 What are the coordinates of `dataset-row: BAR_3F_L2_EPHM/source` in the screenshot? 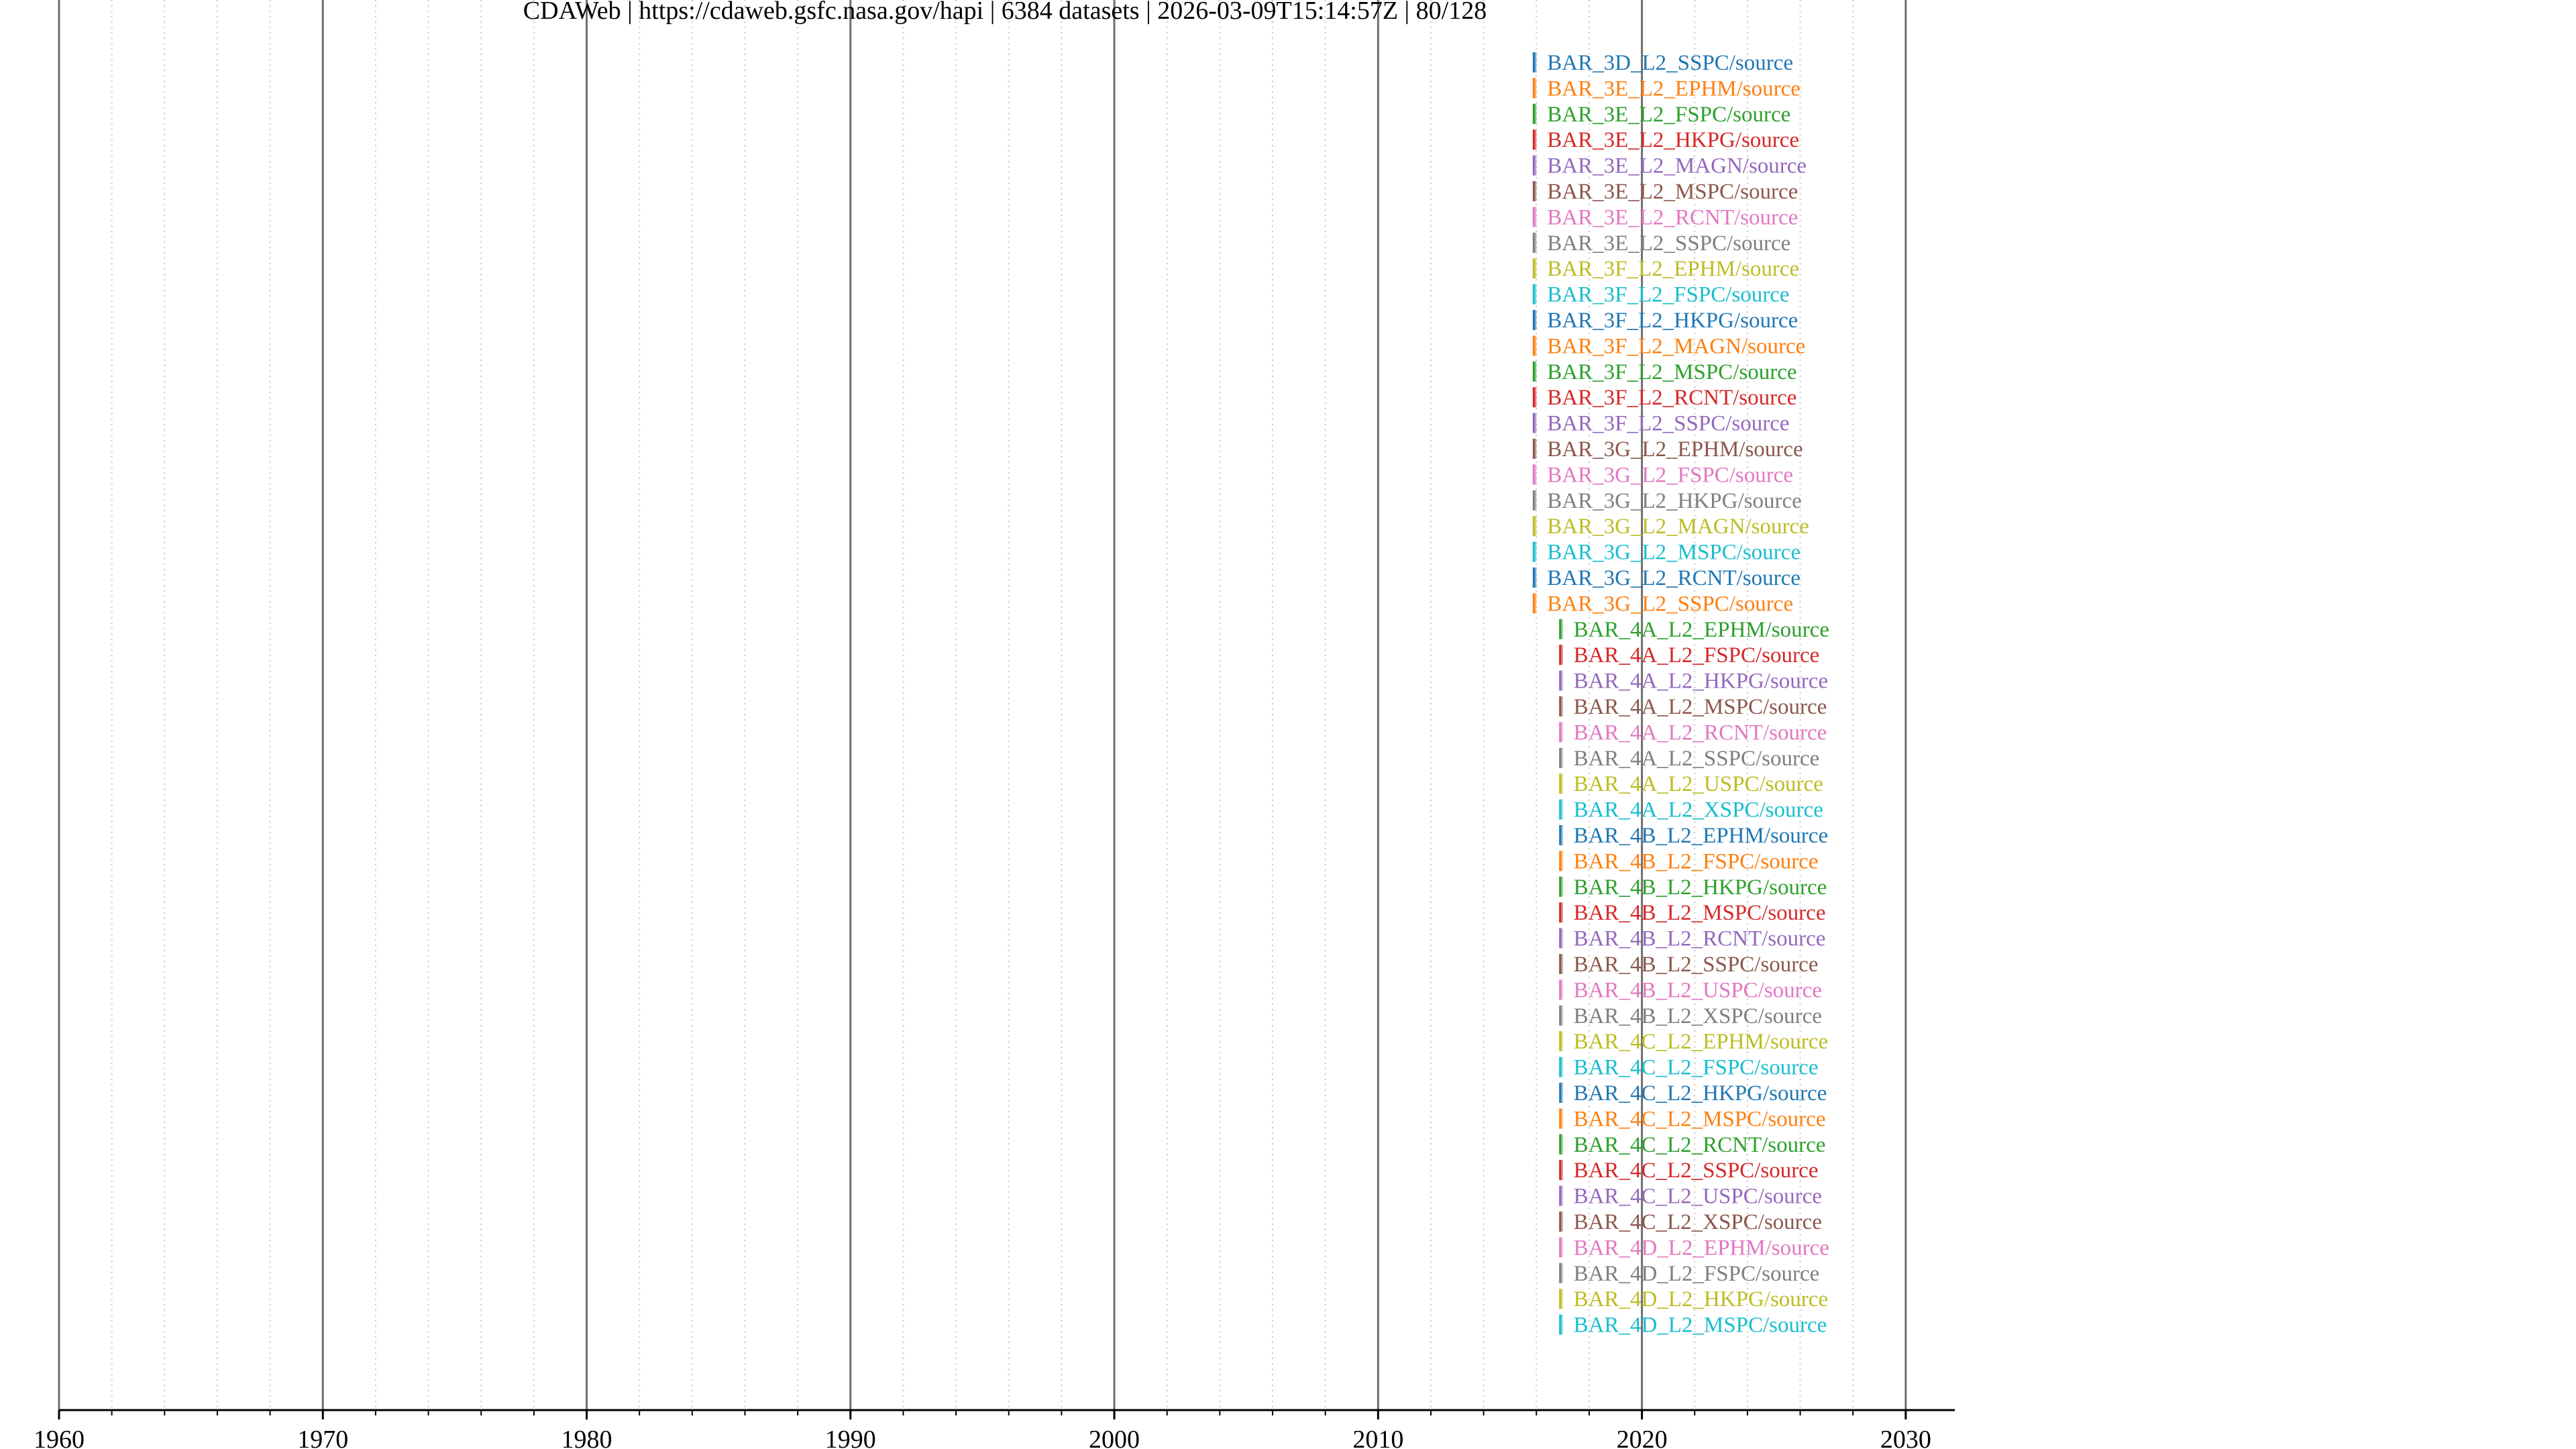 It's located at (1665, 269).